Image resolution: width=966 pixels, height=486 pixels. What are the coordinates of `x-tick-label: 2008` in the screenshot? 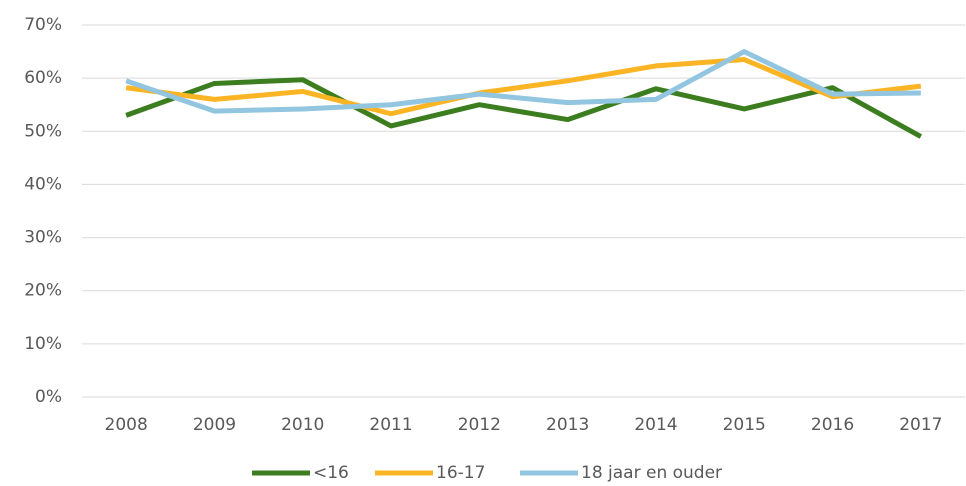 It's located at (126, 425).